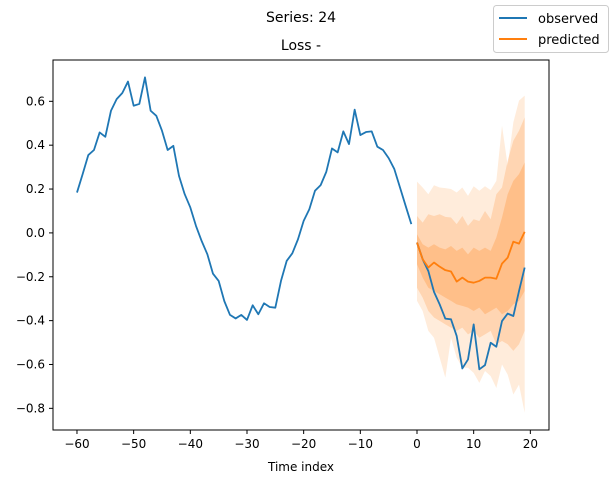 This screenshot has height=487, width=616. I want to click on y-tick-label: −0.8, so click(30, 408).